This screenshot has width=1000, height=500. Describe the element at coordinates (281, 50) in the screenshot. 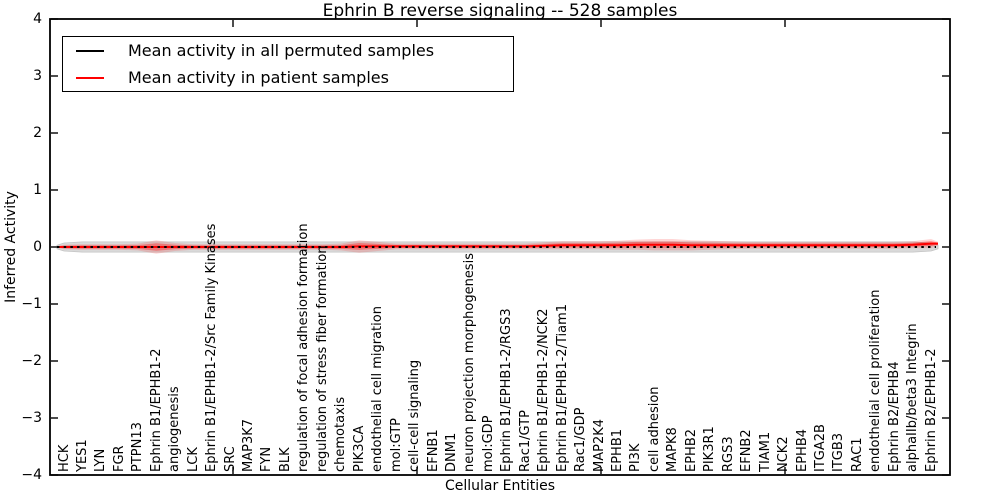

I see `legend-label: Mean activity in all permuted samples` at that location.